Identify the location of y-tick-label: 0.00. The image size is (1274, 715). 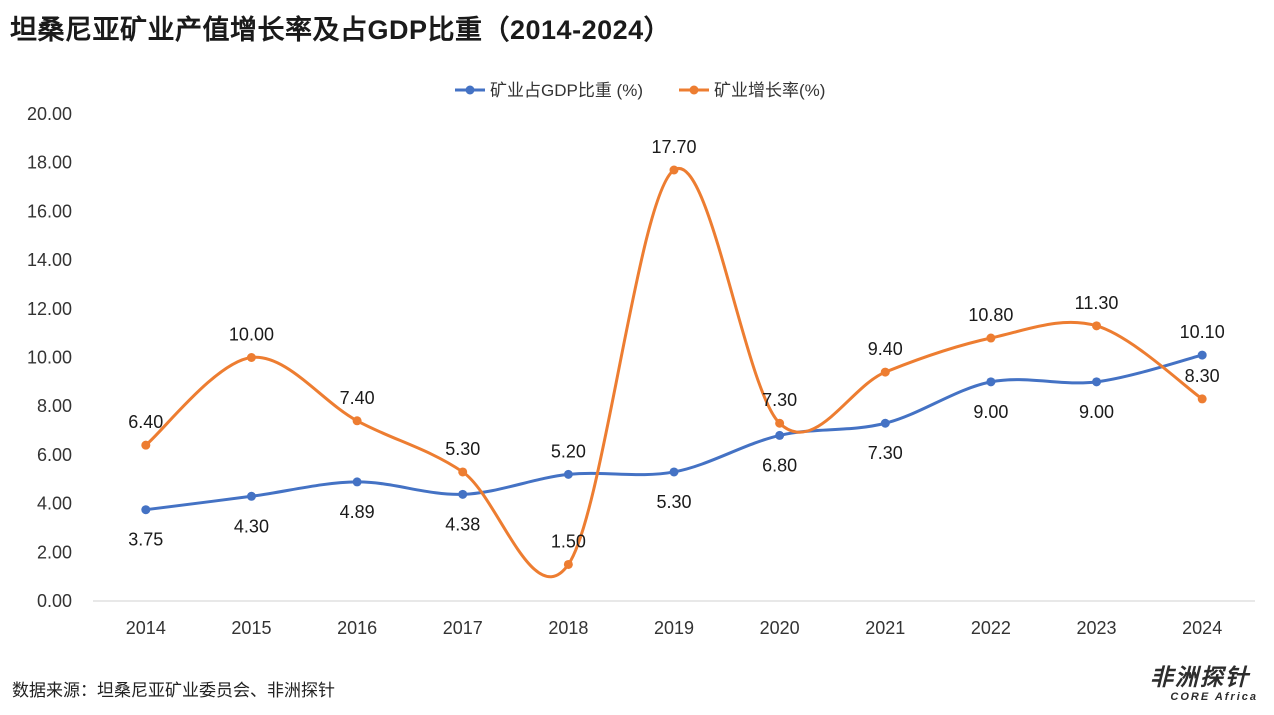
(54, 601).